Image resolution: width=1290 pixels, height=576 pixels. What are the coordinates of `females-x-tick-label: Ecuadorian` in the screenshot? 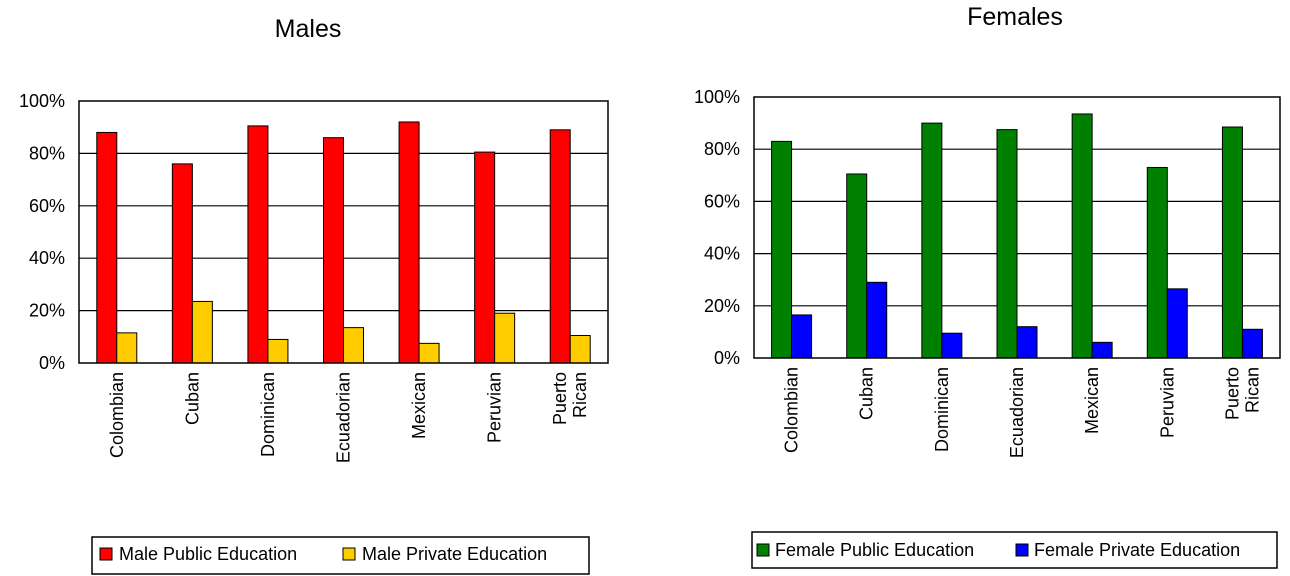 It's located at (1017, 412).